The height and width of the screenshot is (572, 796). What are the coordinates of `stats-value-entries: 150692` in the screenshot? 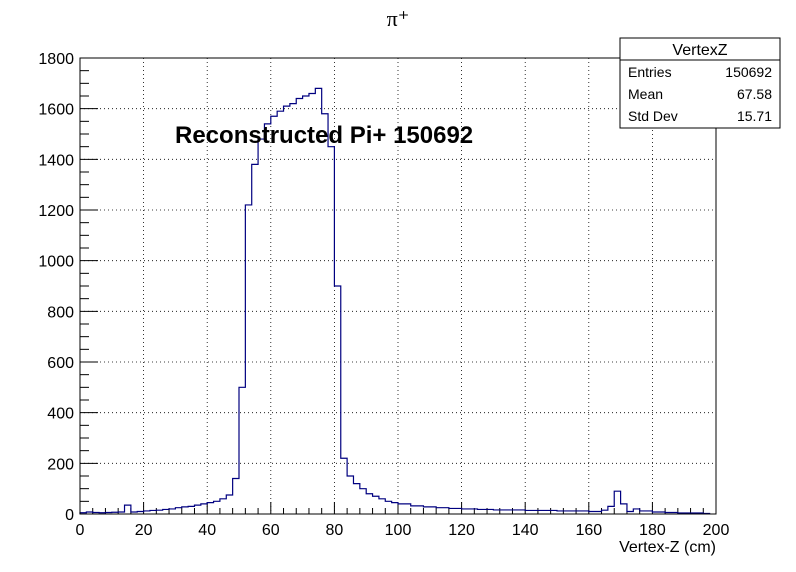 It's located at (748, 72).